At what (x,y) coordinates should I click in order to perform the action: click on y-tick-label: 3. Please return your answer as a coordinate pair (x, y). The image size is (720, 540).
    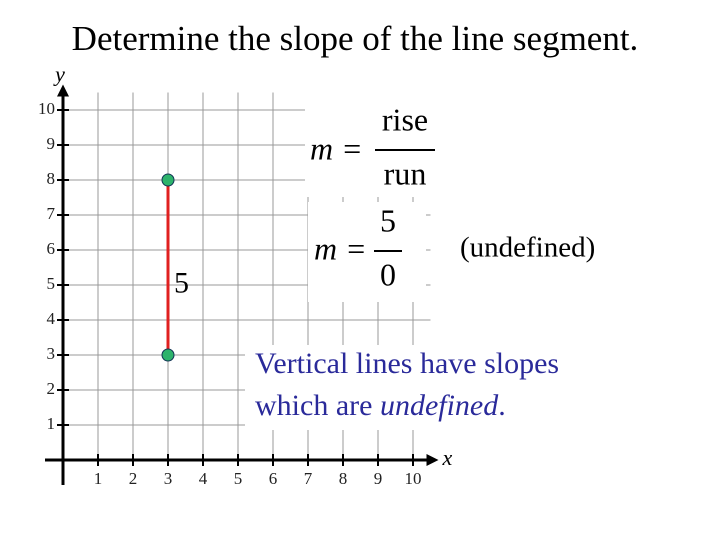
    Looking at the image, I should click on (51, 353).